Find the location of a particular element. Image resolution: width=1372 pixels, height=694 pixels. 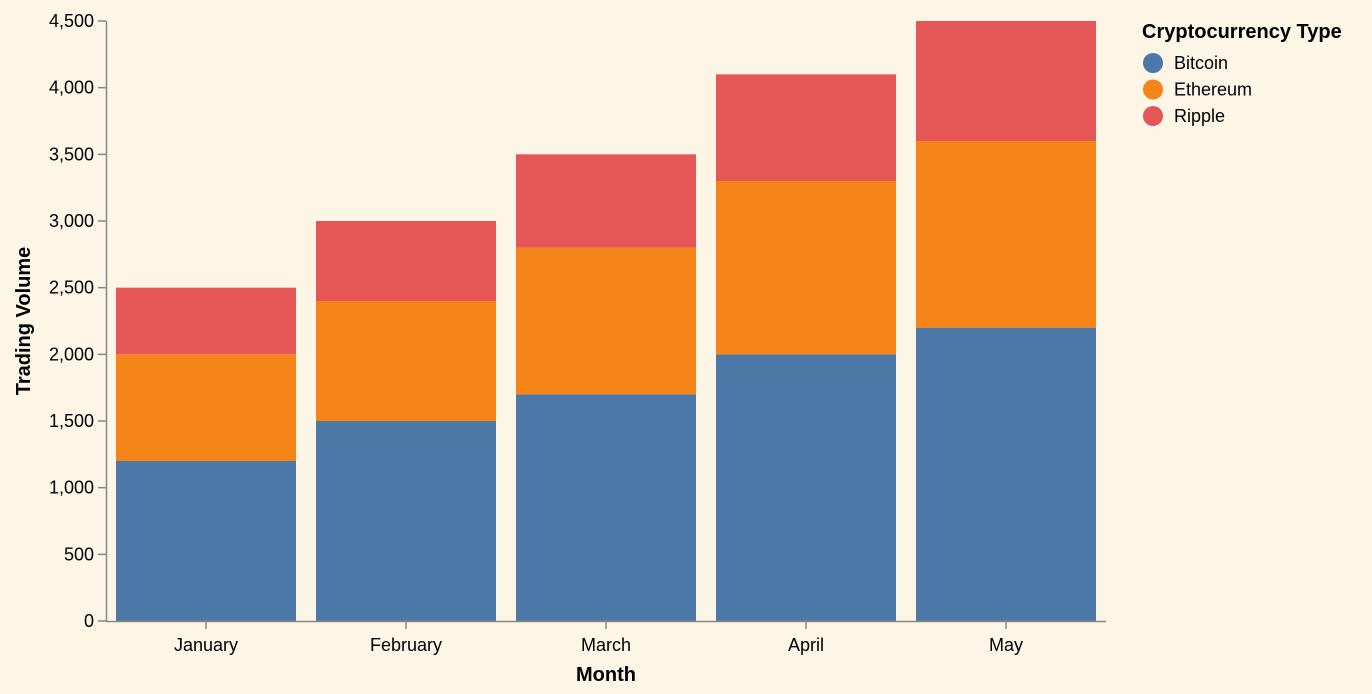

legend-label-ripple: Ripple is located at coordinates (1199, 116).